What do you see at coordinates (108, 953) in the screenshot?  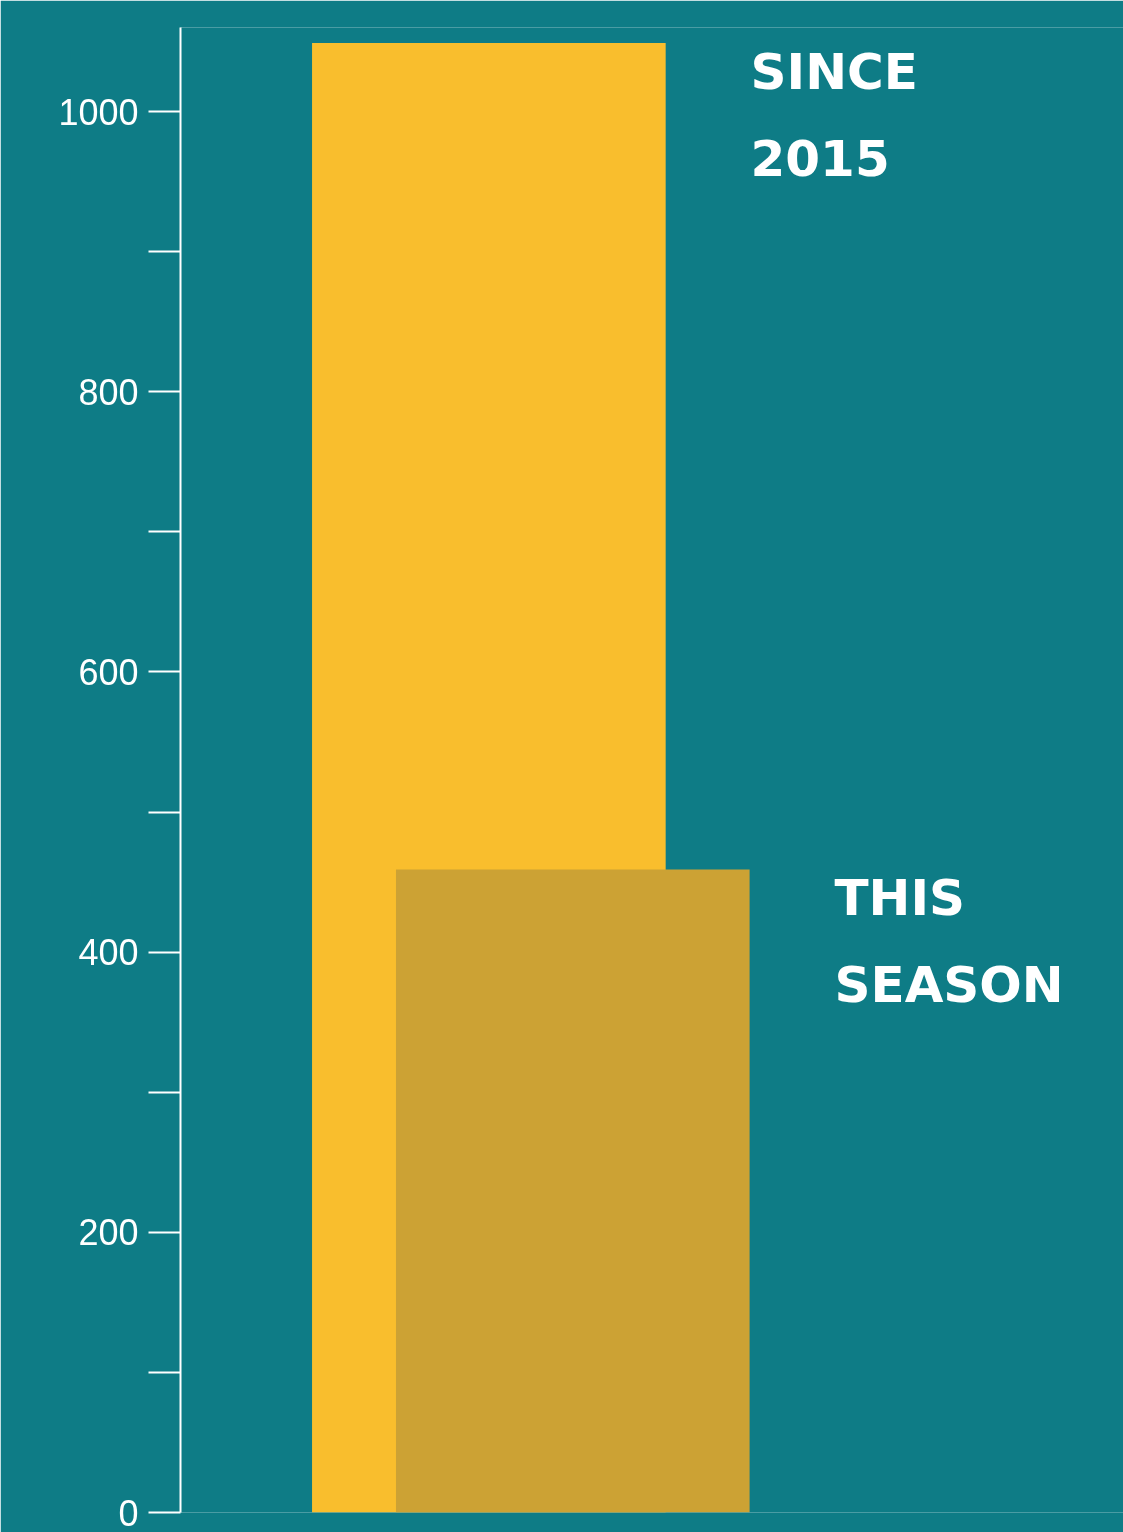 I see `y-tick-label: 400` at bounding box center [108, 953].